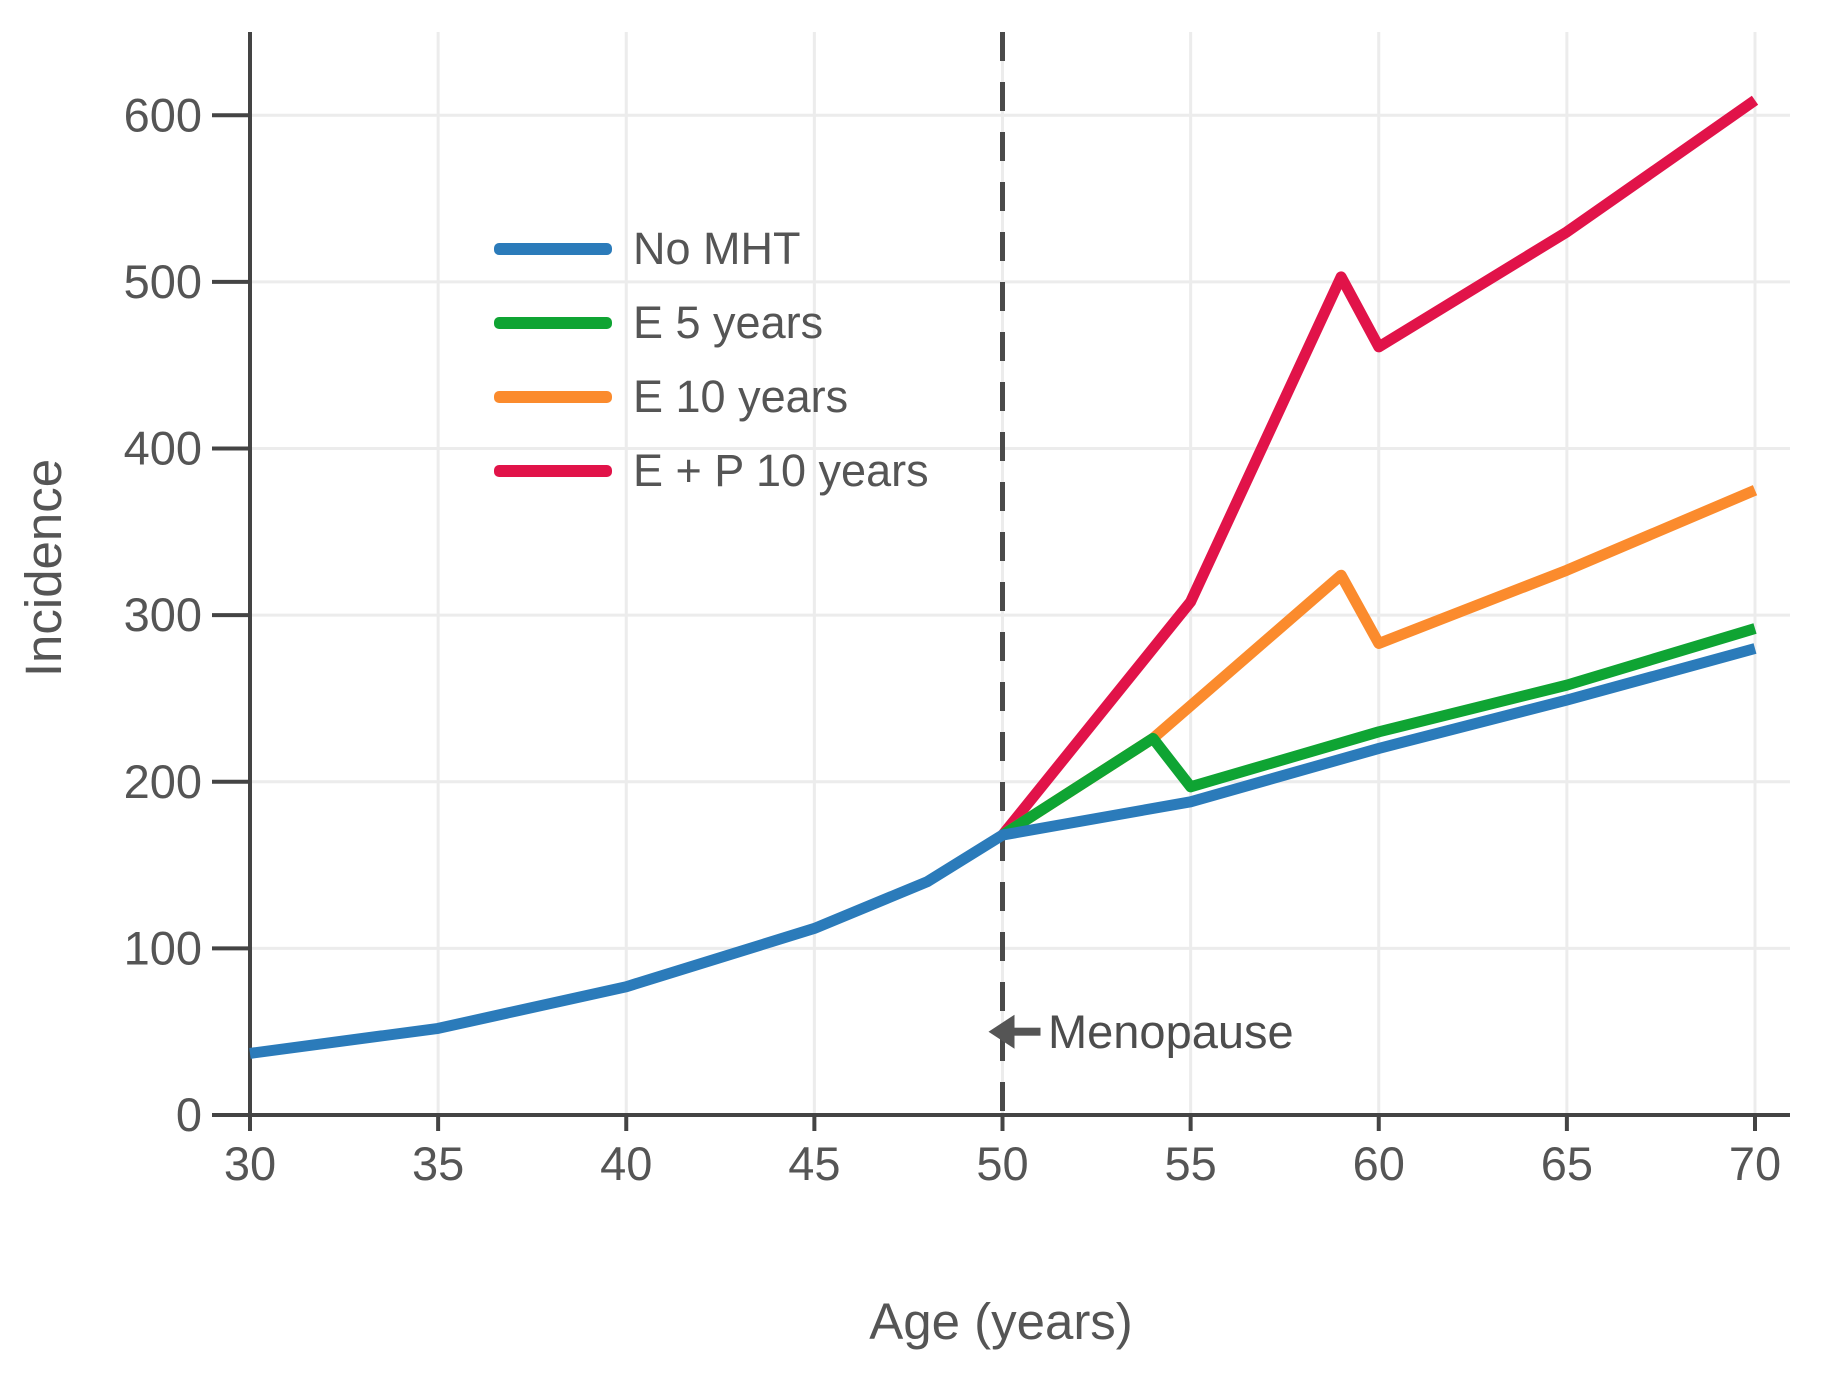 The height and width of the screenshot is (1378, 1834). I want to click on y-tick-label: 500, so click(163, 281).